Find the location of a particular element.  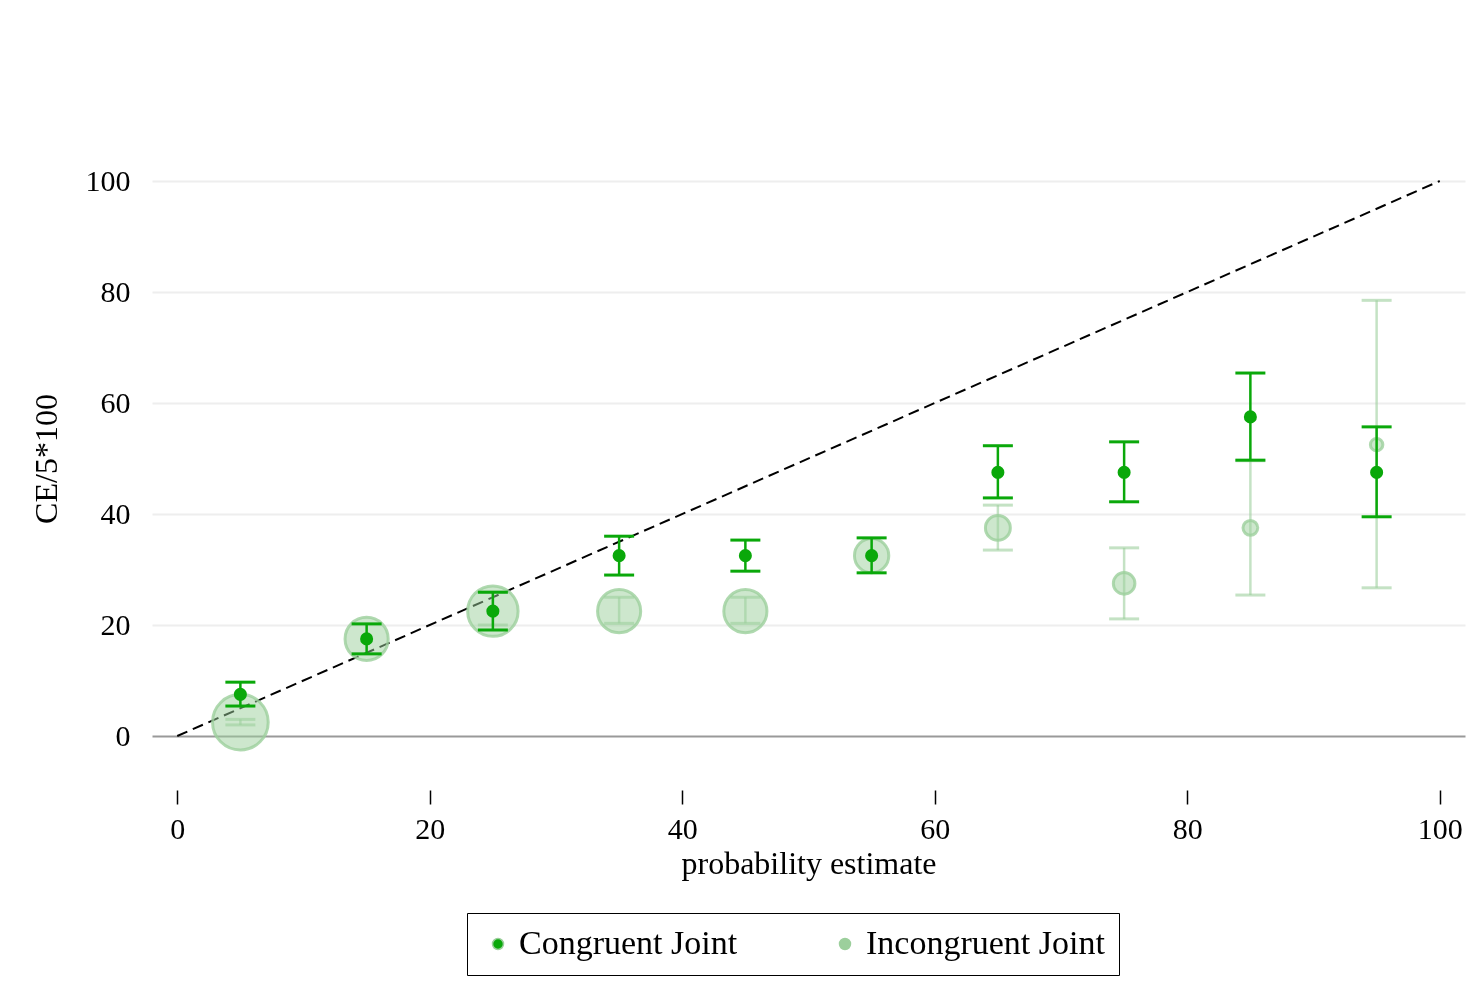

y-tick-label: 60 is located at coordinates (115, 402).